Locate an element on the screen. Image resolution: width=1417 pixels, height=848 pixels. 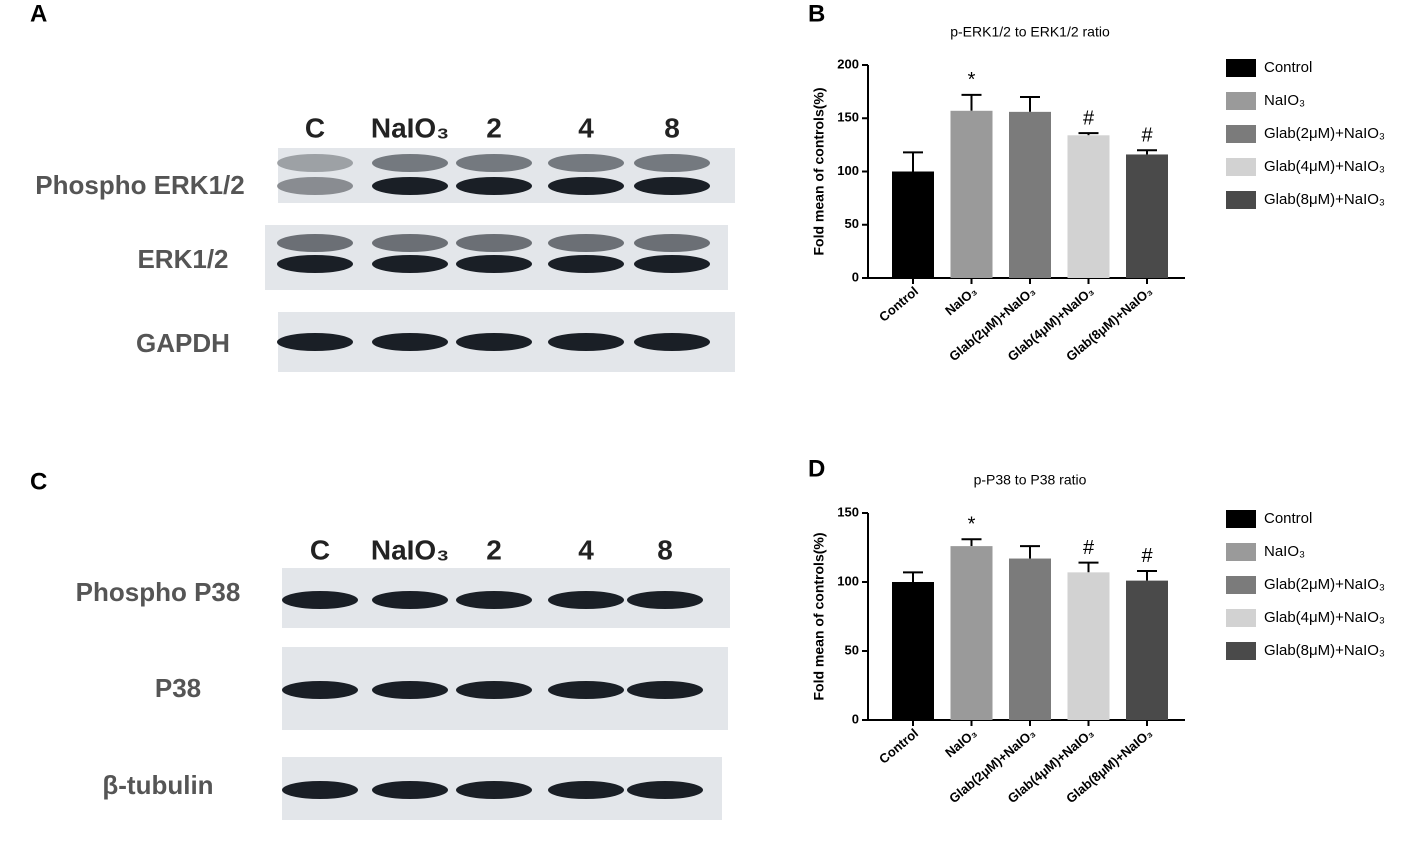
panel-label: B is located at coordinates (816, 13).